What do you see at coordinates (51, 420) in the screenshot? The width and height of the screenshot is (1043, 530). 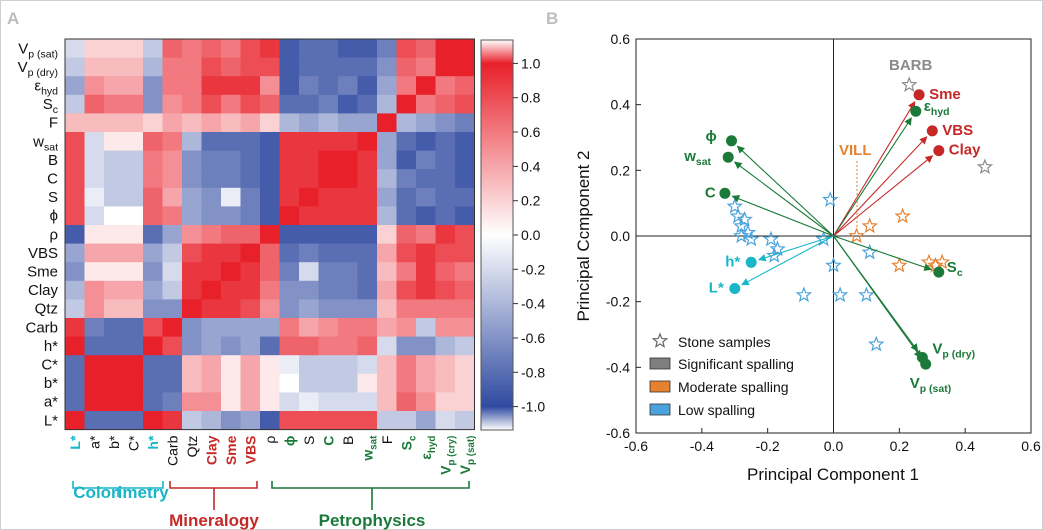 I see `row-label-l: L*` at bounding box center [51, 420].